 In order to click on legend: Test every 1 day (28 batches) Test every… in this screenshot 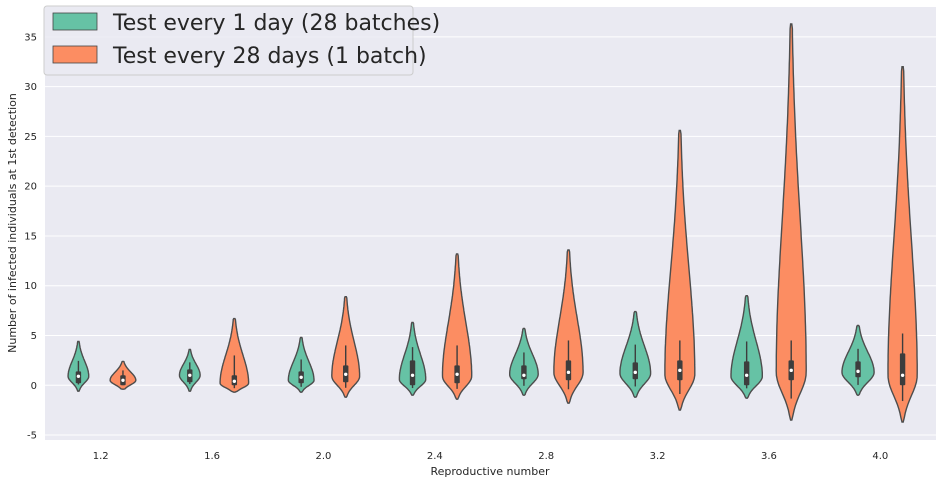, I will do `click(241, 40)`.